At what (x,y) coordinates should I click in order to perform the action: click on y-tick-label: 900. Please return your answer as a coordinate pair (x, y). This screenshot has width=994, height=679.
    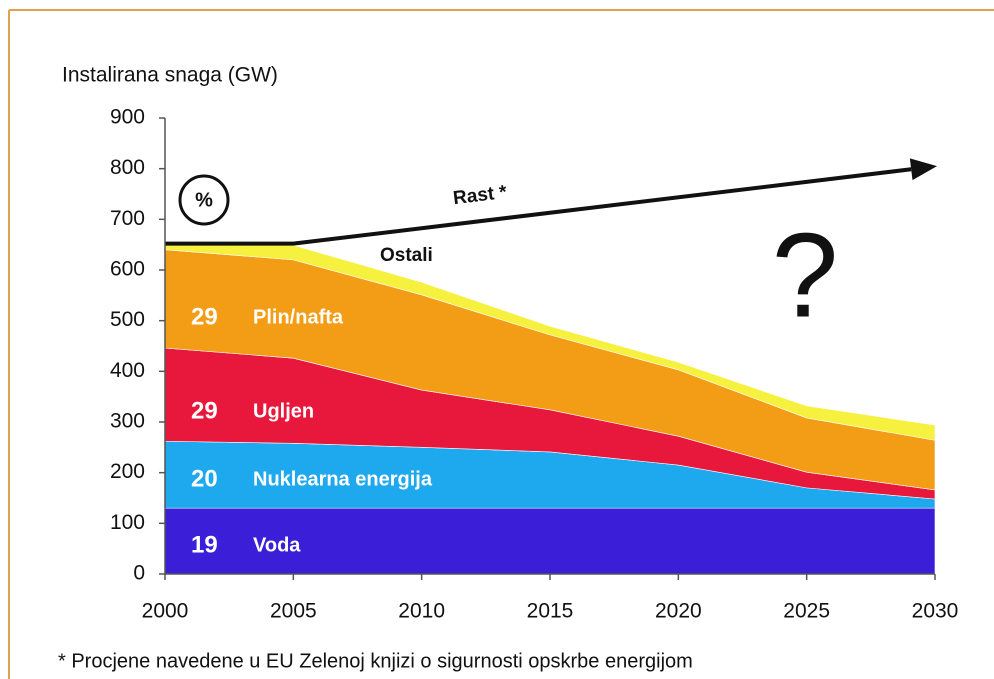
    Looking at the image, I should click on (127, 117).